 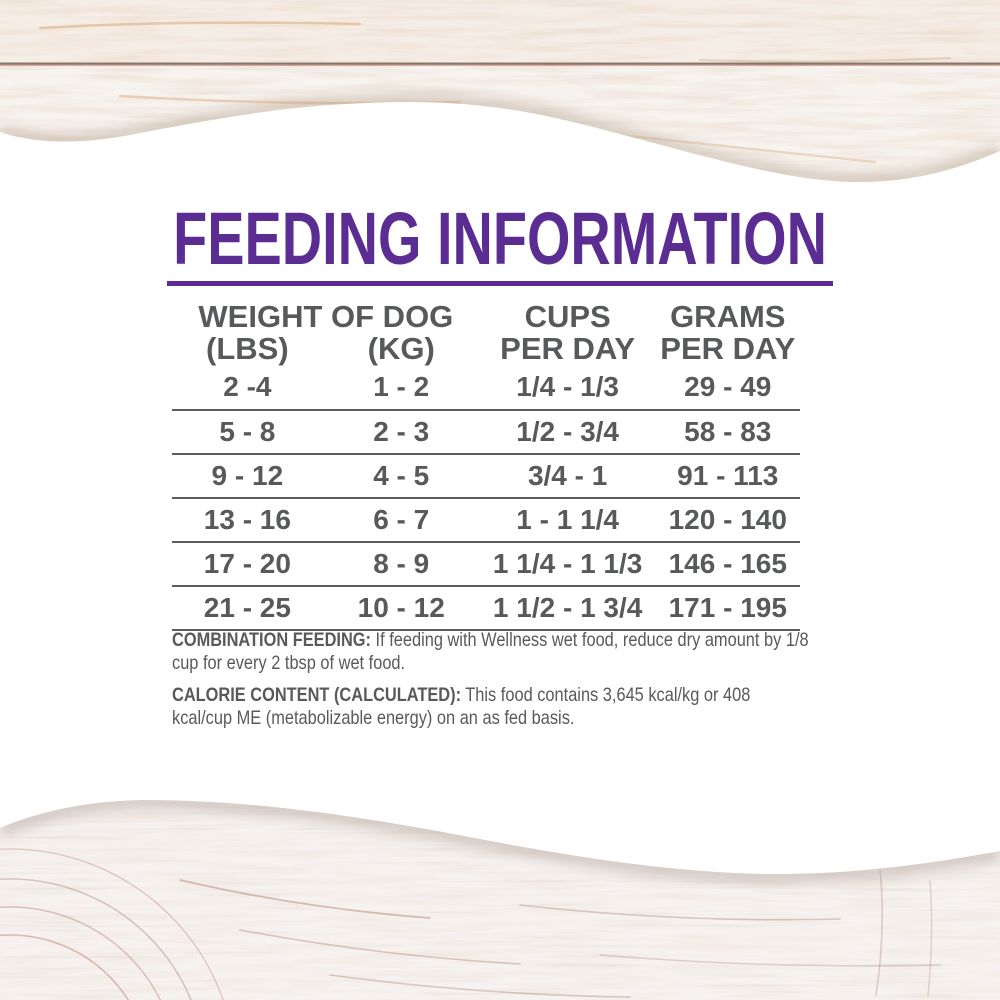 What do you see at coordinates (247, 519) in the screenshot?
I see `cell-lbs: 13 - 16` at bounding box center [247, 519].